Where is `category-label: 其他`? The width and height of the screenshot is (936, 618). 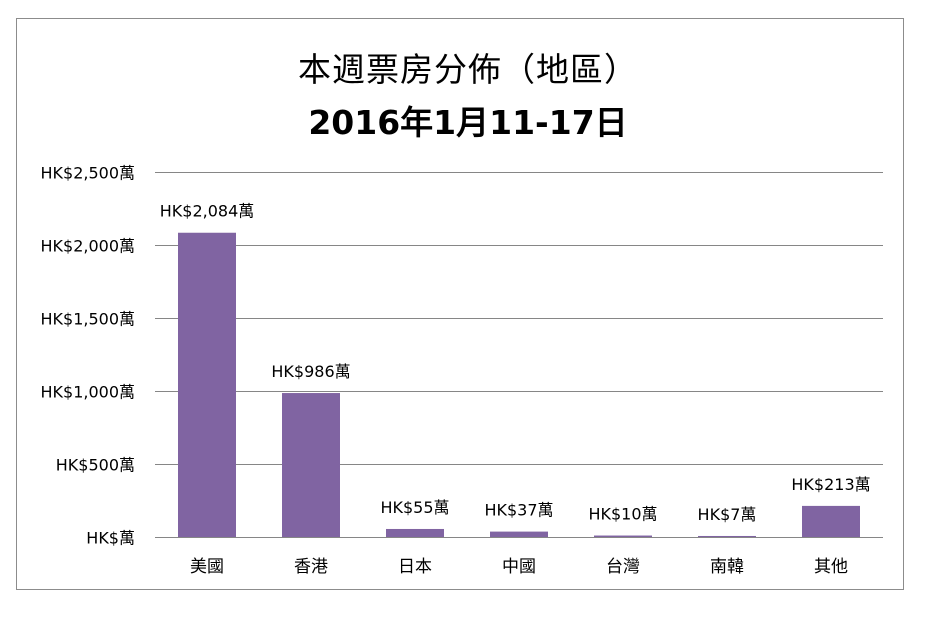 category-label: 其他 is located at coordinates (831, 567).